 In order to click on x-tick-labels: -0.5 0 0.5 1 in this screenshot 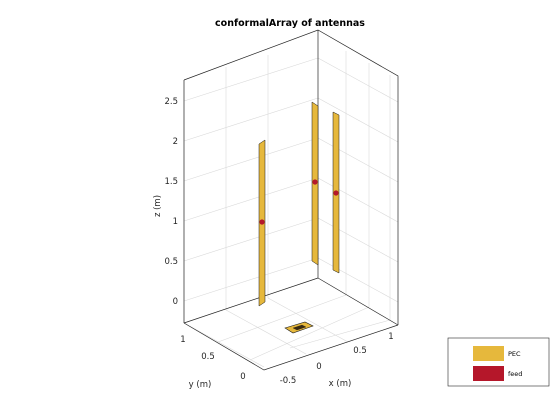, I will do `click(337, 359)`.